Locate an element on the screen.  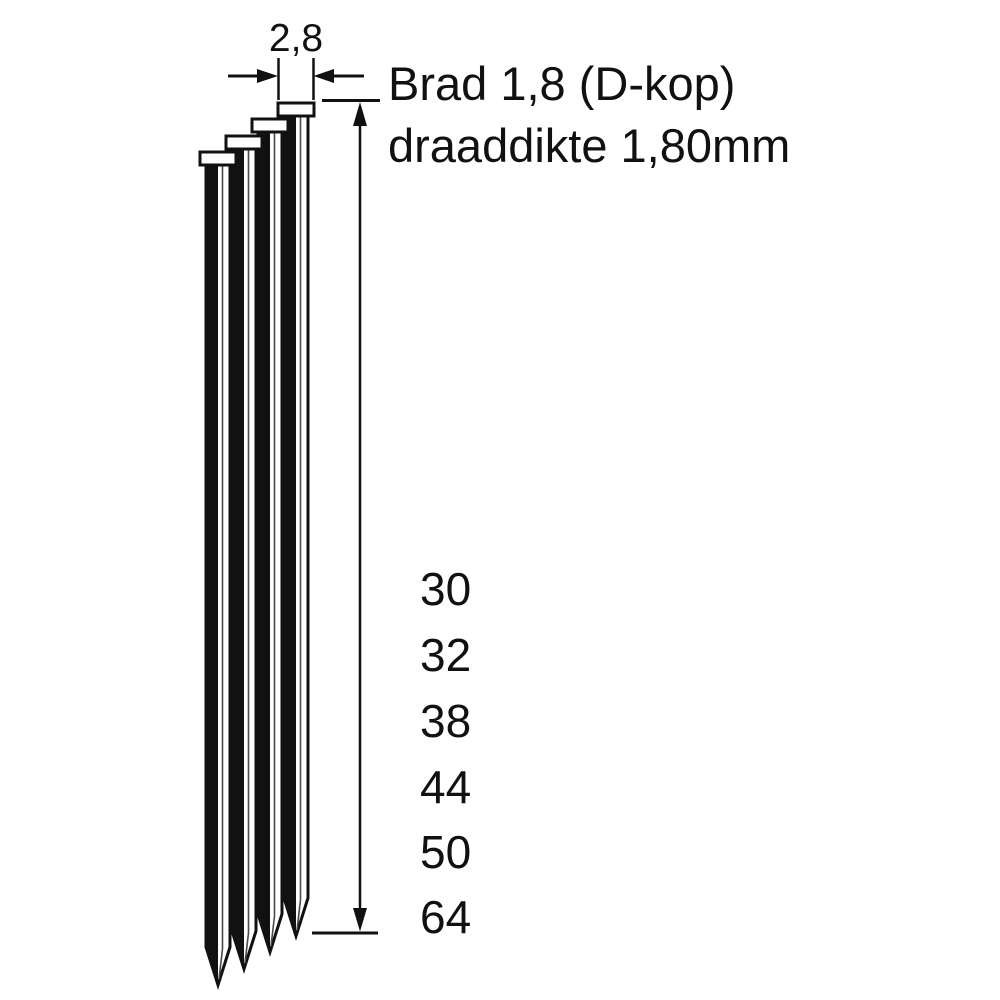
spec-text: Brad 1,8 (D-kop) draaddikte 1,80mm is located at coordinates (589, 114).